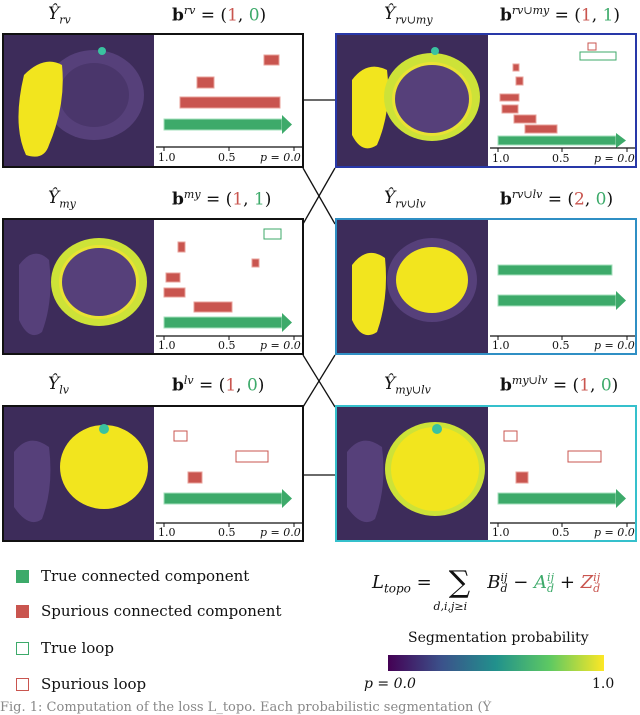 This screenshot has width=640, height=715. What do you see at coordinates (222, 199) in the screenshot?
I see `betti-vector: bmy = (1, 1)` at bounding box center [222, 199].